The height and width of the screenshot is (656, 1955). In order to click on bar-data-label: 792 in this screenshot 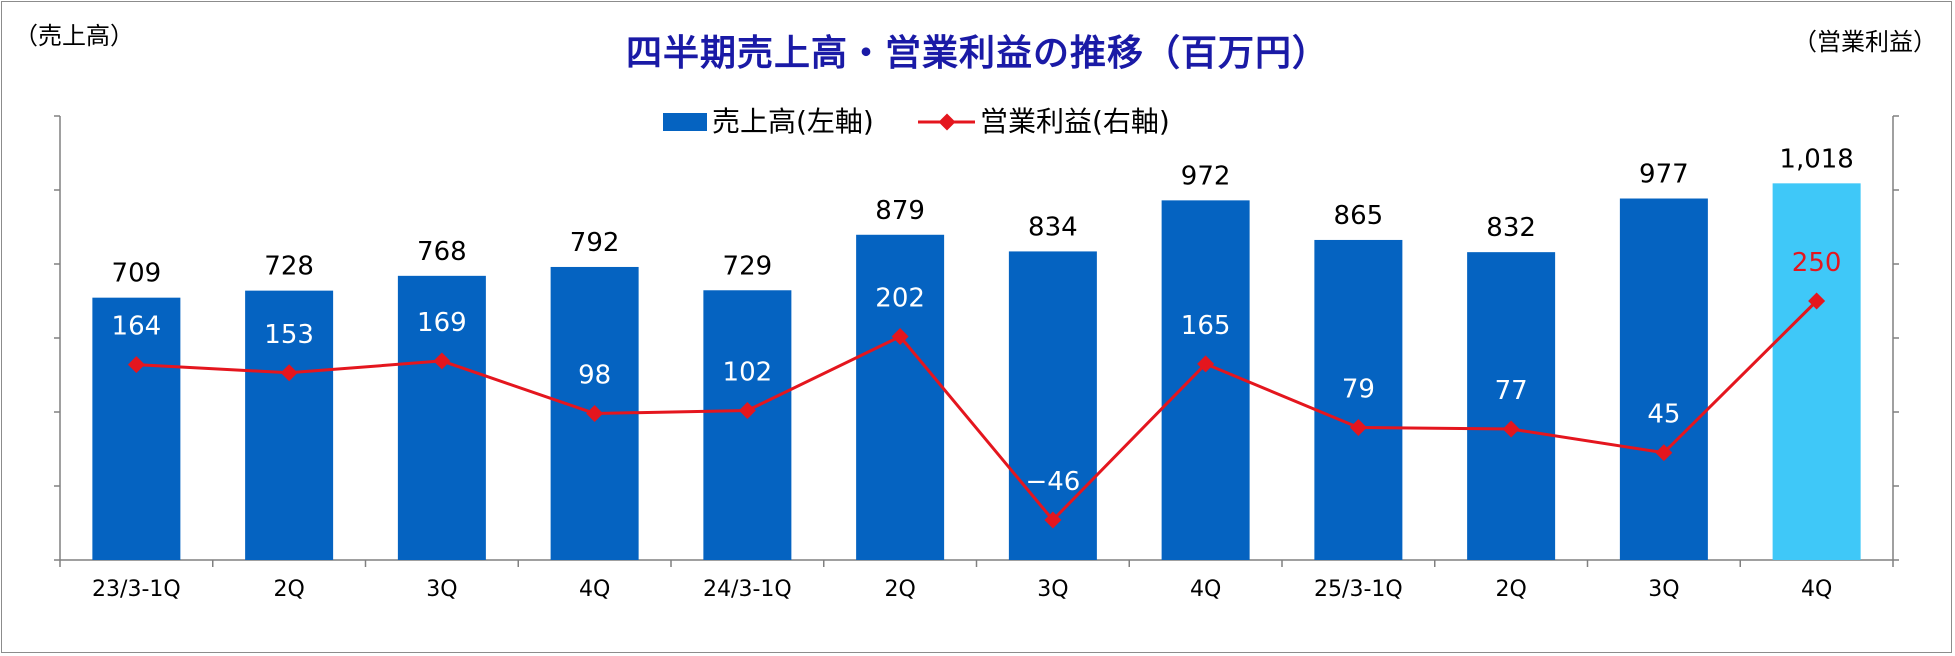, I will do `click(595, 243)`.